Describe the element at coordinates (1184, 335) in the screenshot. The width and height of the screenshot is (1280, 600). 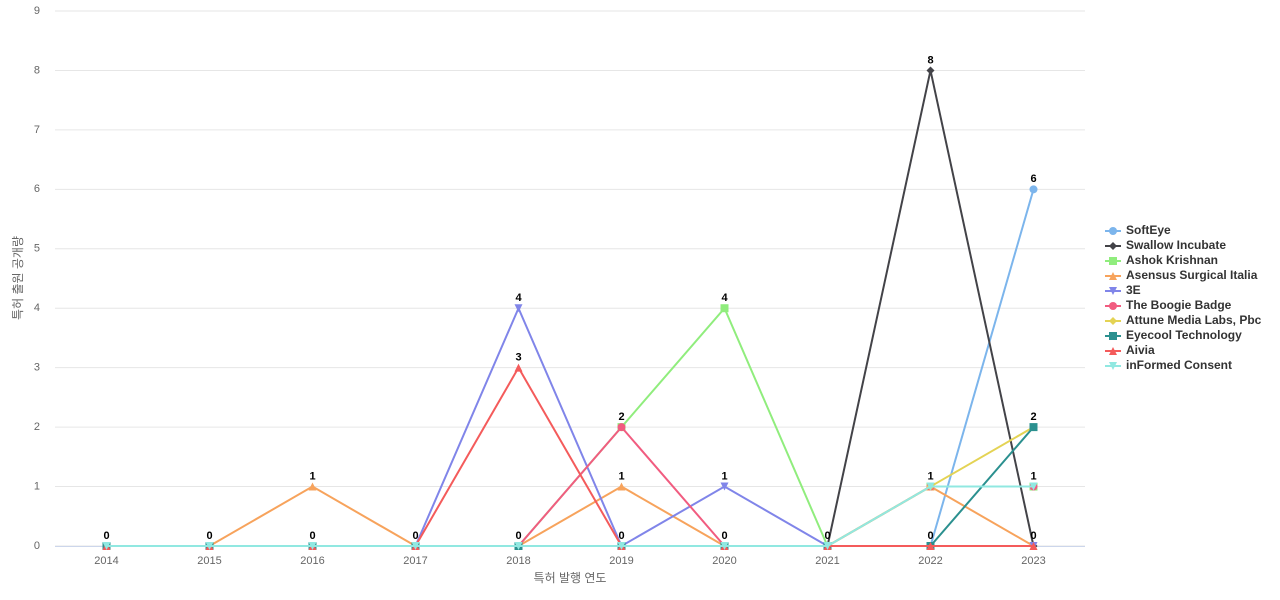
I see `legend-label: Eyecool Technology` at that location.